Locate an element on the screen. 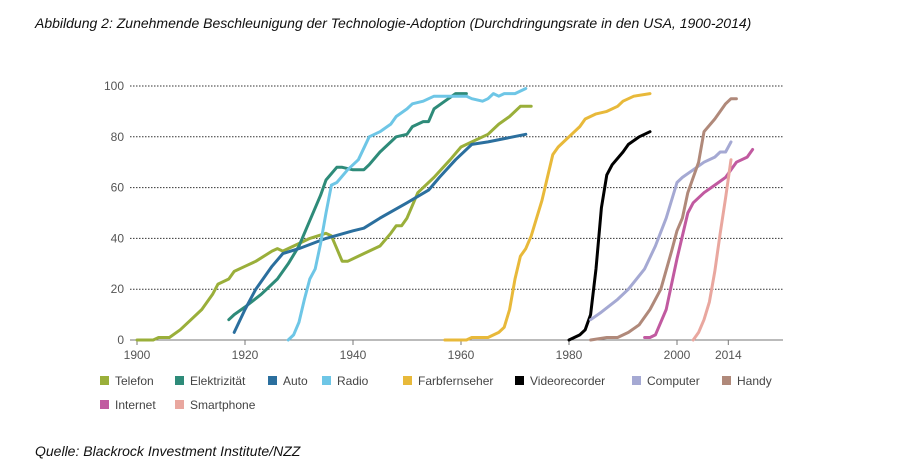 This screenshot has width=904, height=476. legend-item: Handy is located at coordinates (747, 381).